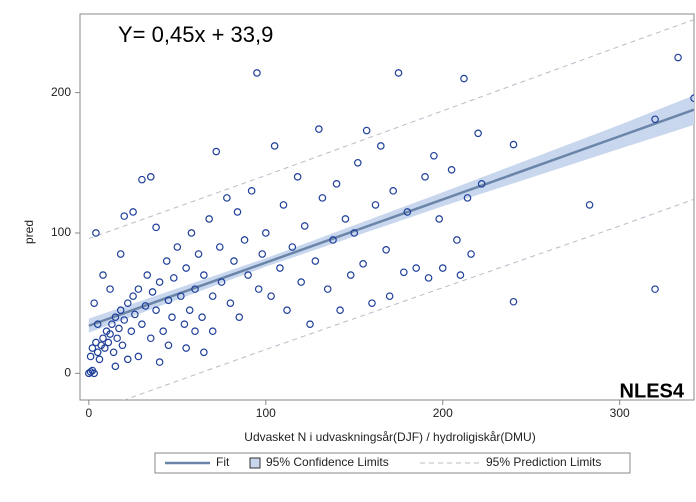 This screenshot has height=502, width=696. I want to click on y-tick-label: 100, so click(61, 232).